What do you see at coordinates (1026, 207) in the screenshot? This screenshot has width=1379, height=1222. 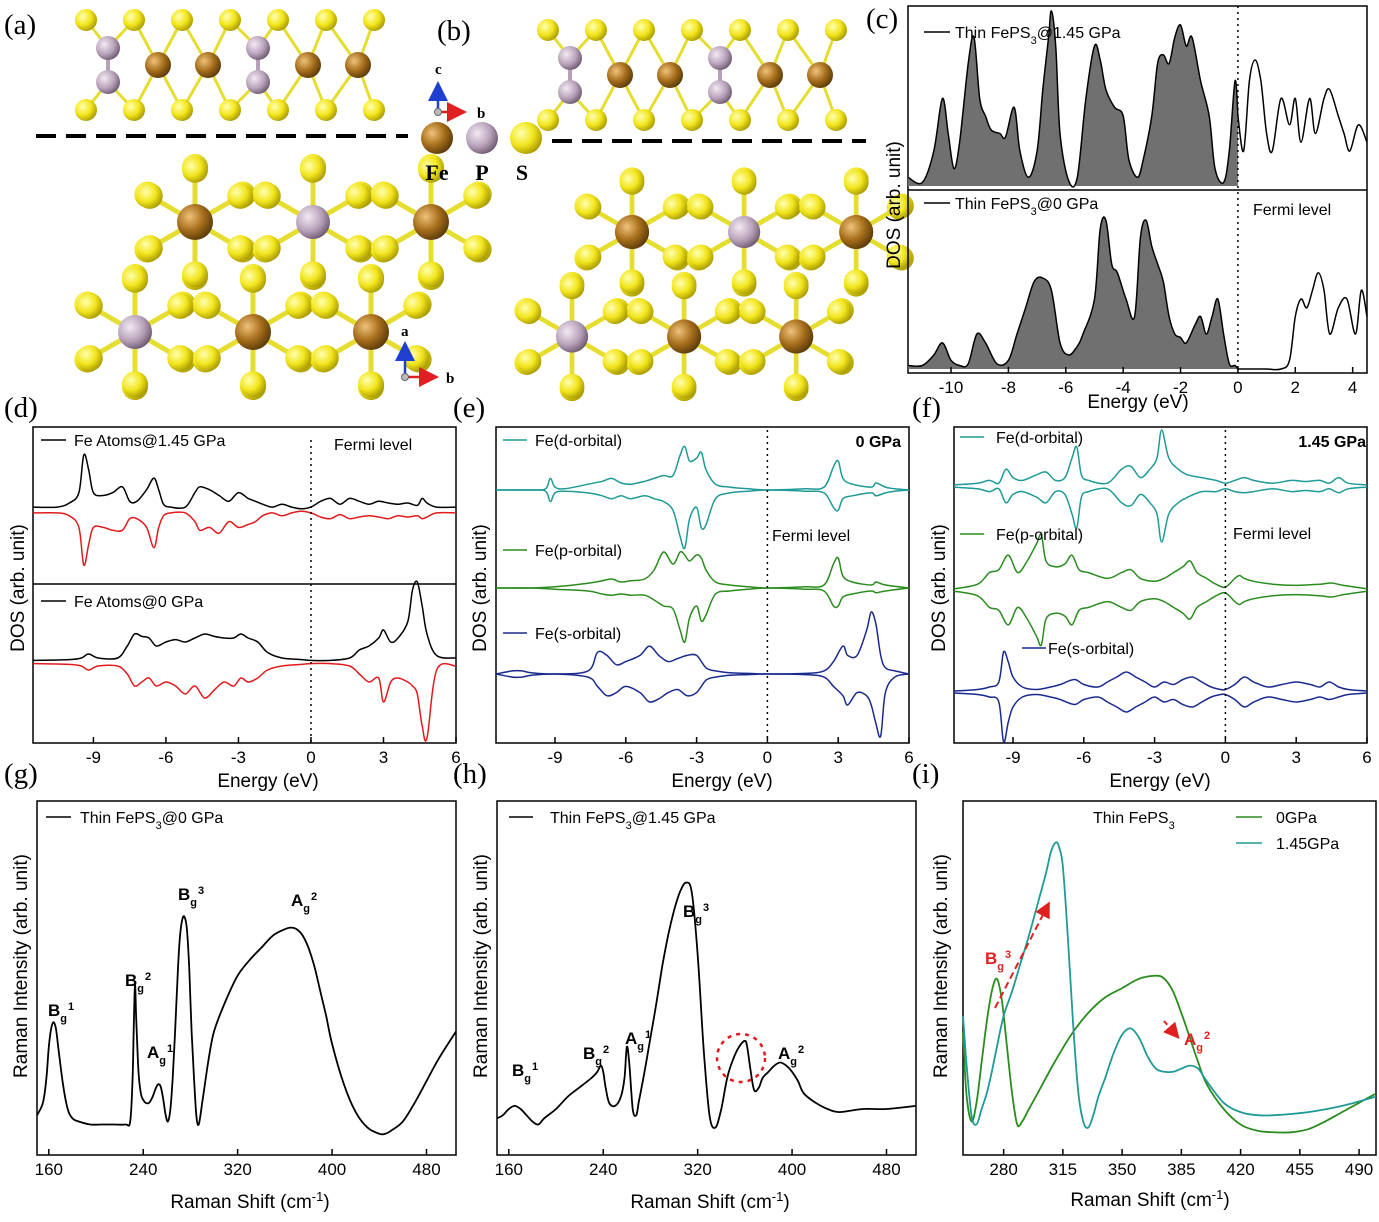 I see `legend-bottom: Thin FePS3@0 GPa` at bounding box center [1026, 207].